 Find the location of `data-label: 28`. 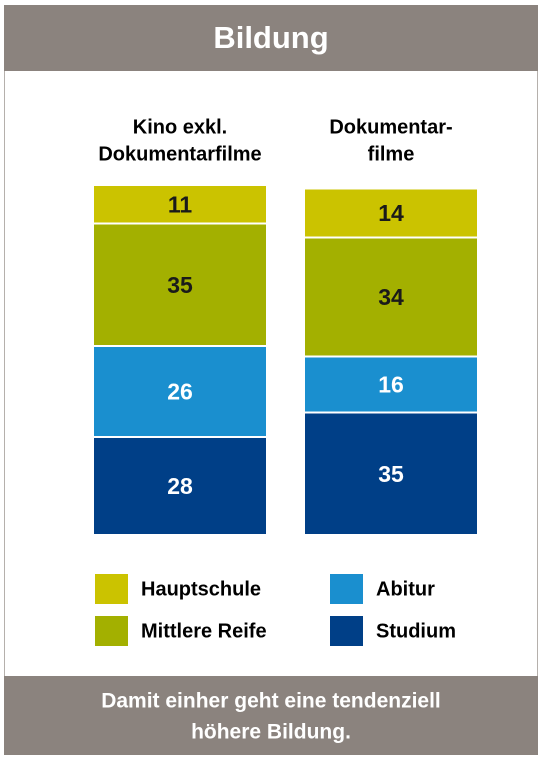

data-label: 28 is located at coordinates (180, 486).